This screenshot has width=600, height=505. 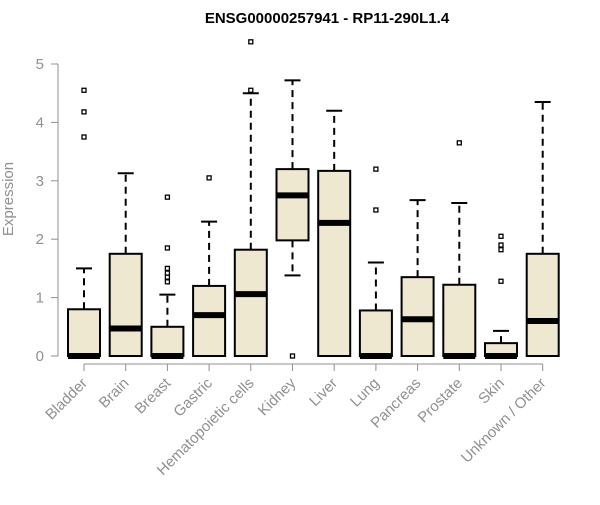 I want to click on x-tick-label: Bladder, so click(x=66, y=399).